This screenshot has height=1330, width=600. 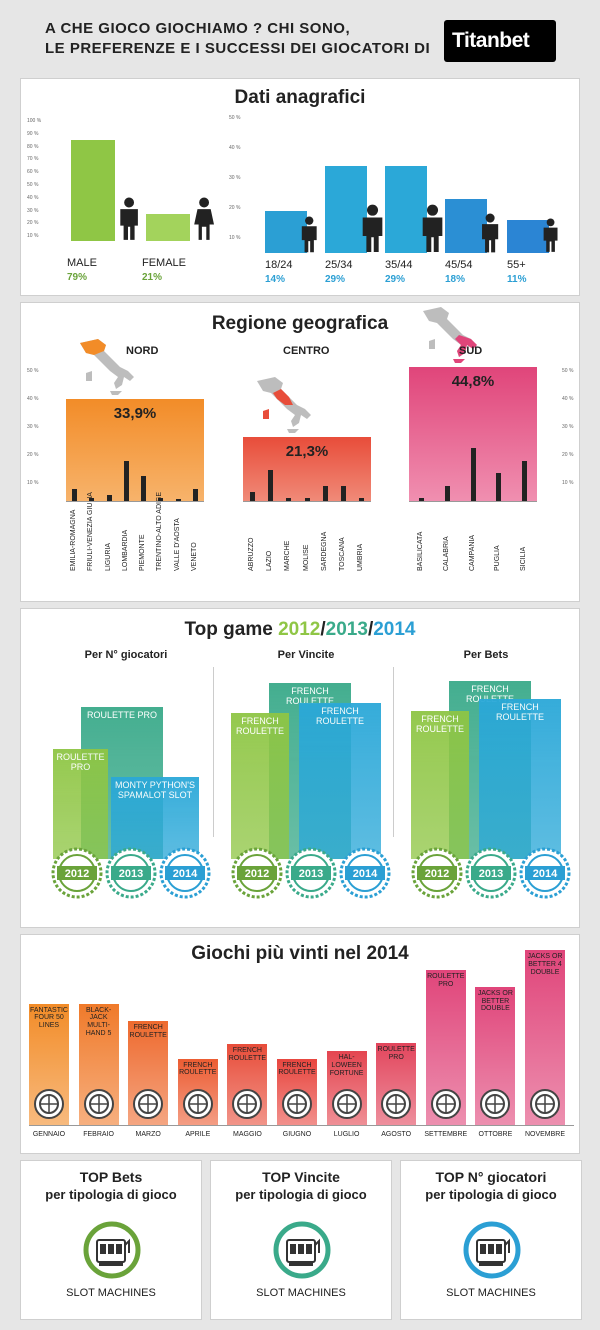 What do you see at coordinates (33, 236) in the screenshot?
I see `gender-y-tick: 10 %` at bounding box center [33, 236].